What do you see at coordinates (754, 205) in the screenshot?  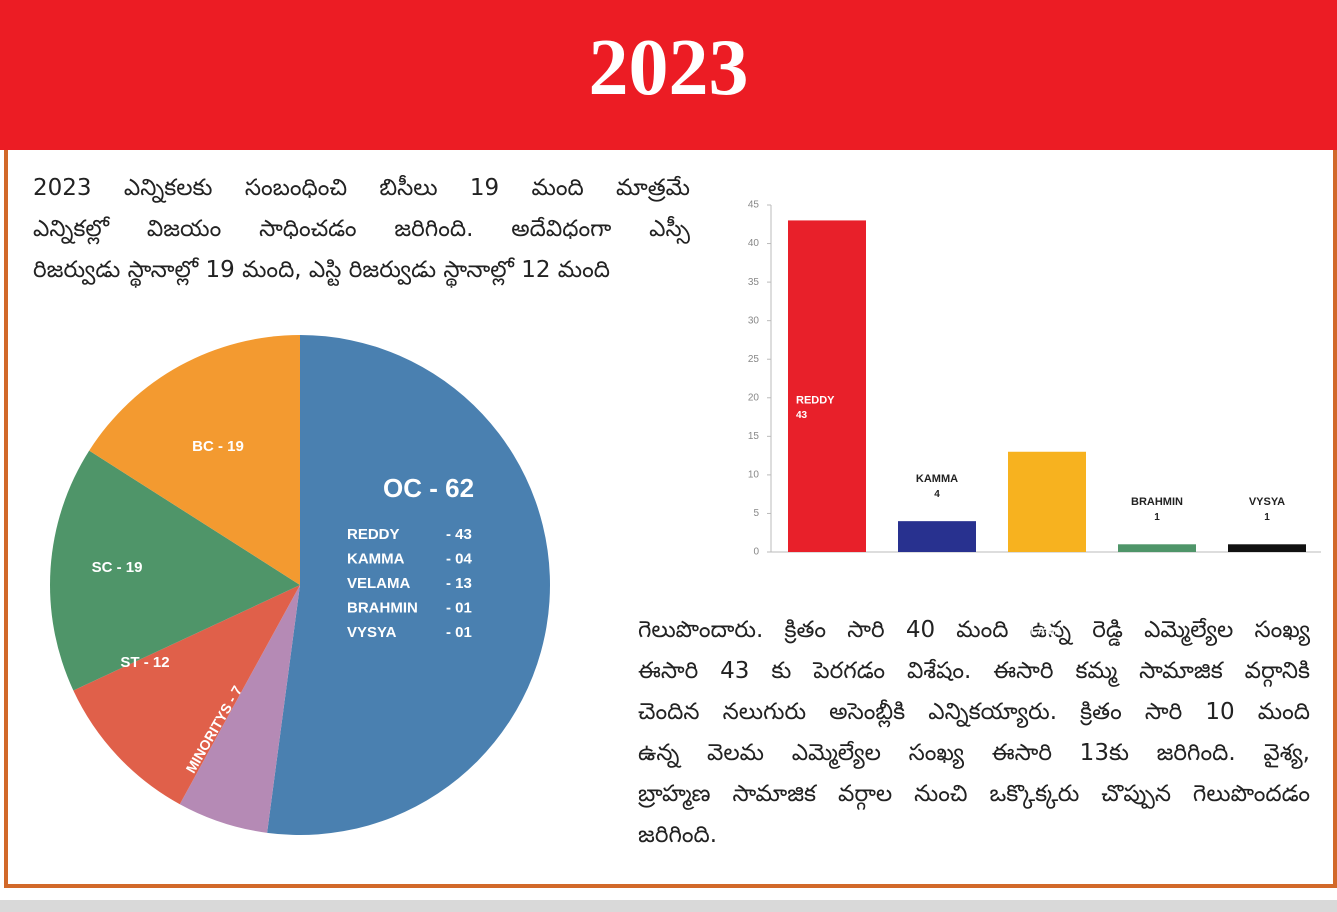 I see `y-tick-label: 45` at bounding box center [754, 205].